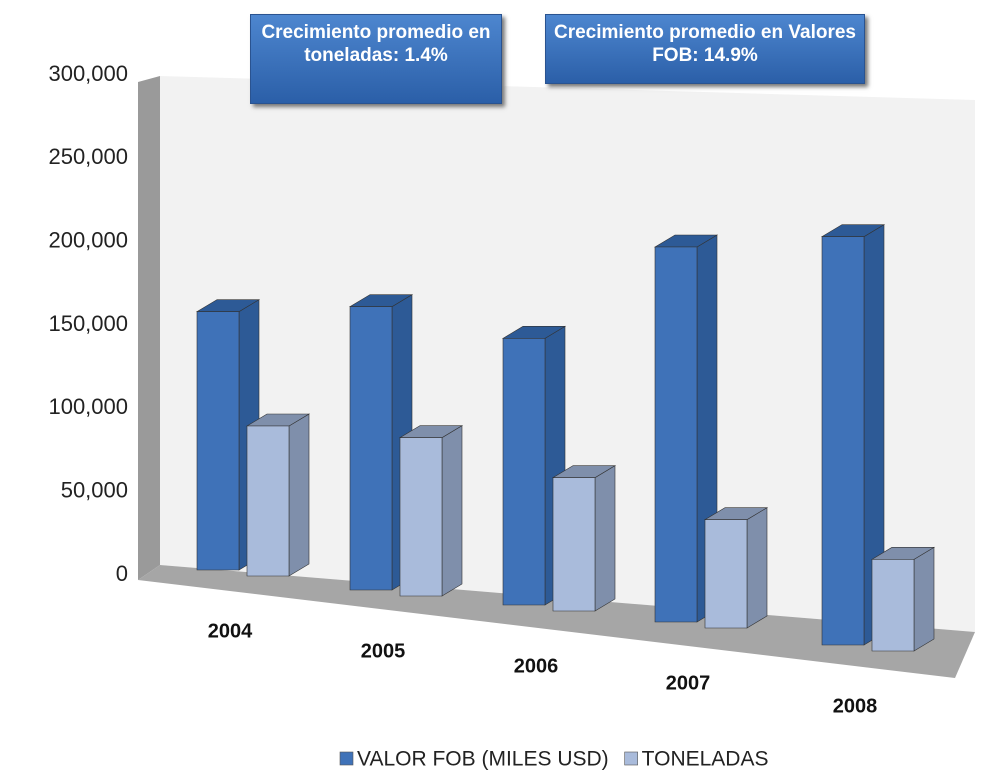  What do you see at coordinates (88, 239) in the screenshot?
I see `y-tick-label: 200,000` at bounding box center [88, 239].